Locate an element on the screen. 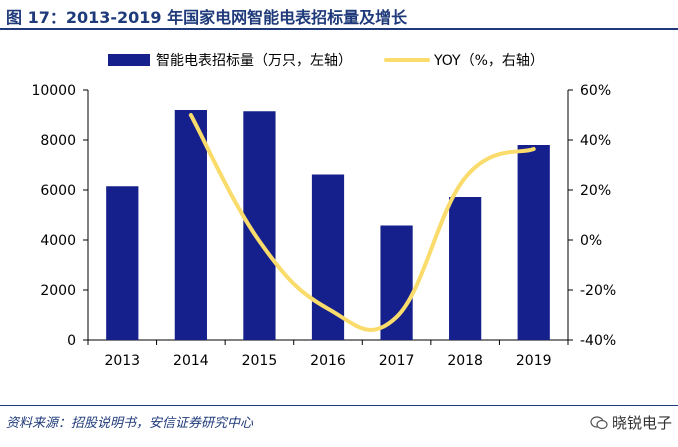  left-tick-label: 2000 is located at coordinates (58, 291).